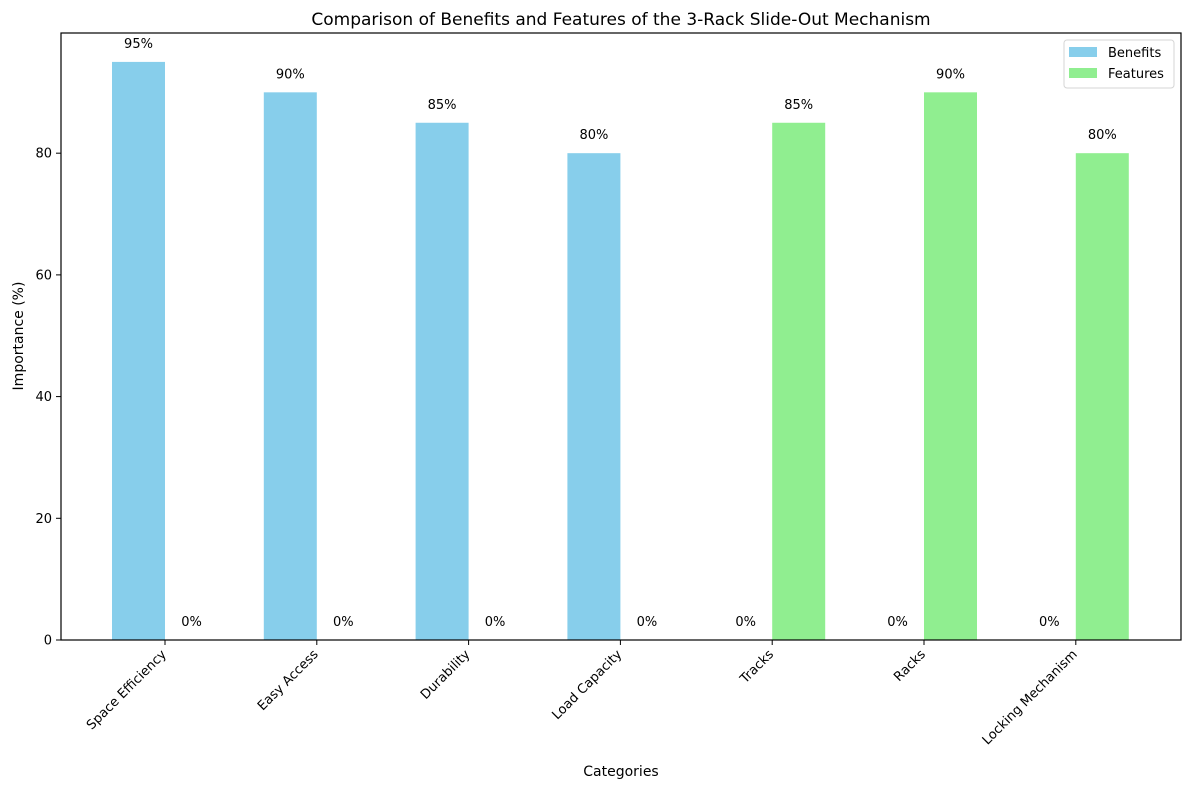 The height and width of the screenshot is (790, 1190). I want to click on legend: Benefits Features, so click(1119, 64).